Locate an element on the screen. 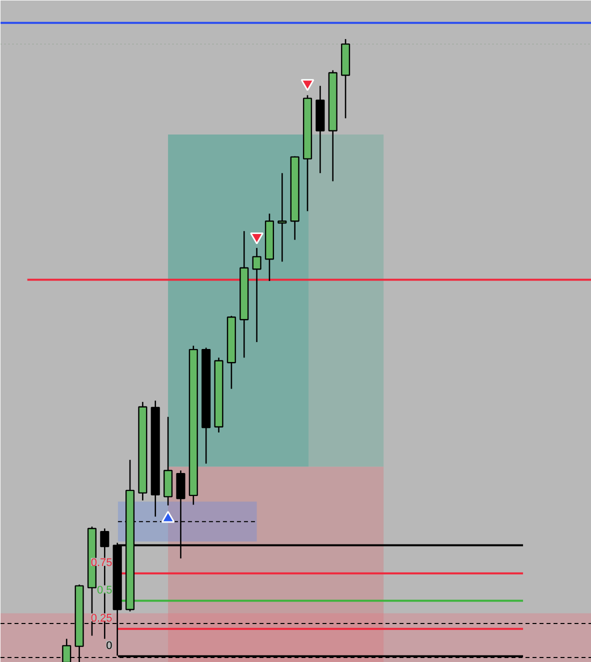 The image size is (591, 662). annotation: 0 is located at coordinates (109, 646).